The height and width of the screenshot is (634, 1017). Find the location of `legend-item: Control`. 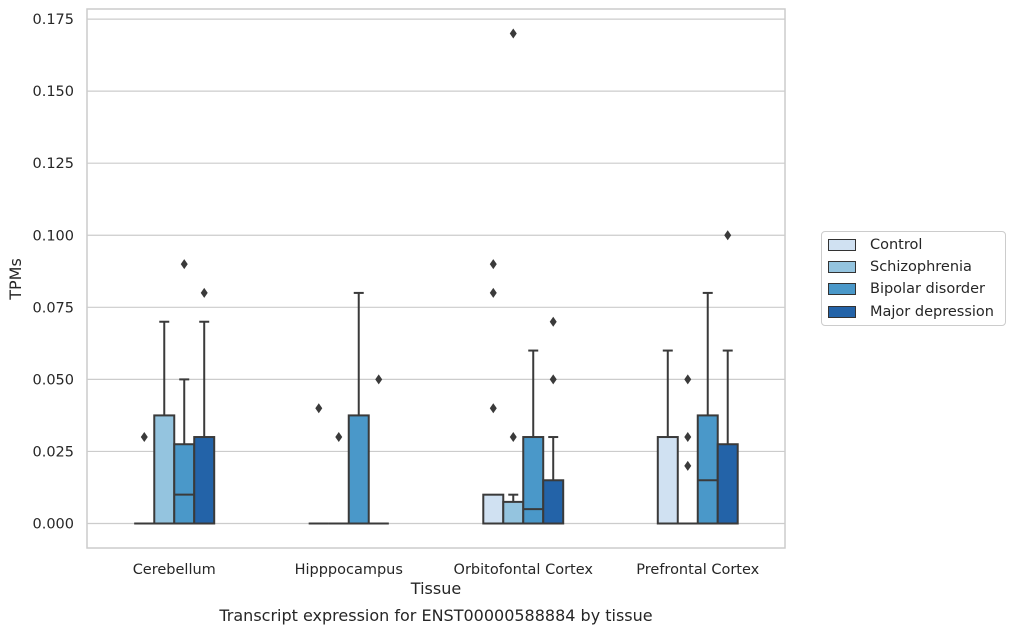

legend-item: Control is located at coordinates (875, 245).